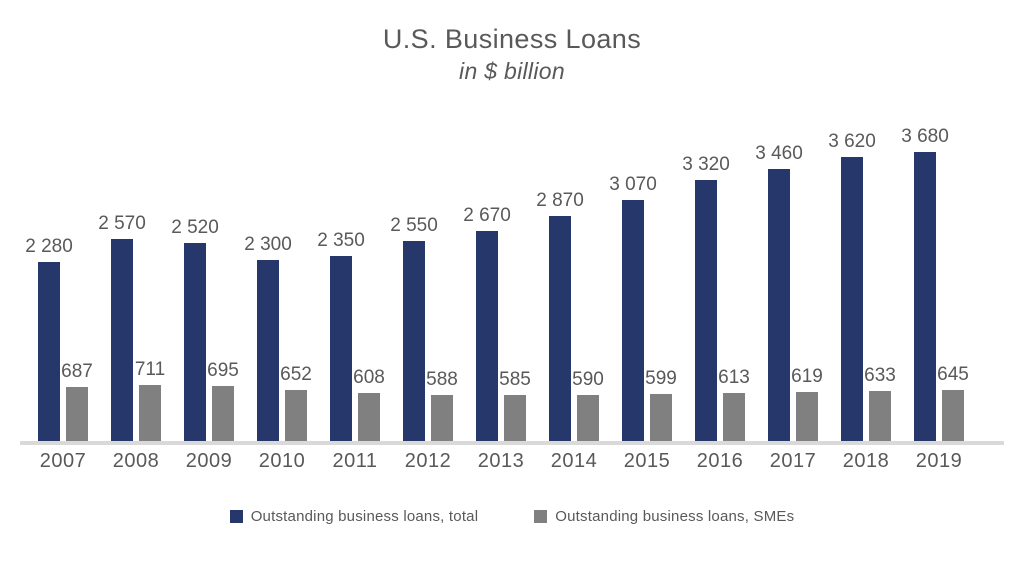  I want to click on bar-value-label: 3 680, so click(925, 136).